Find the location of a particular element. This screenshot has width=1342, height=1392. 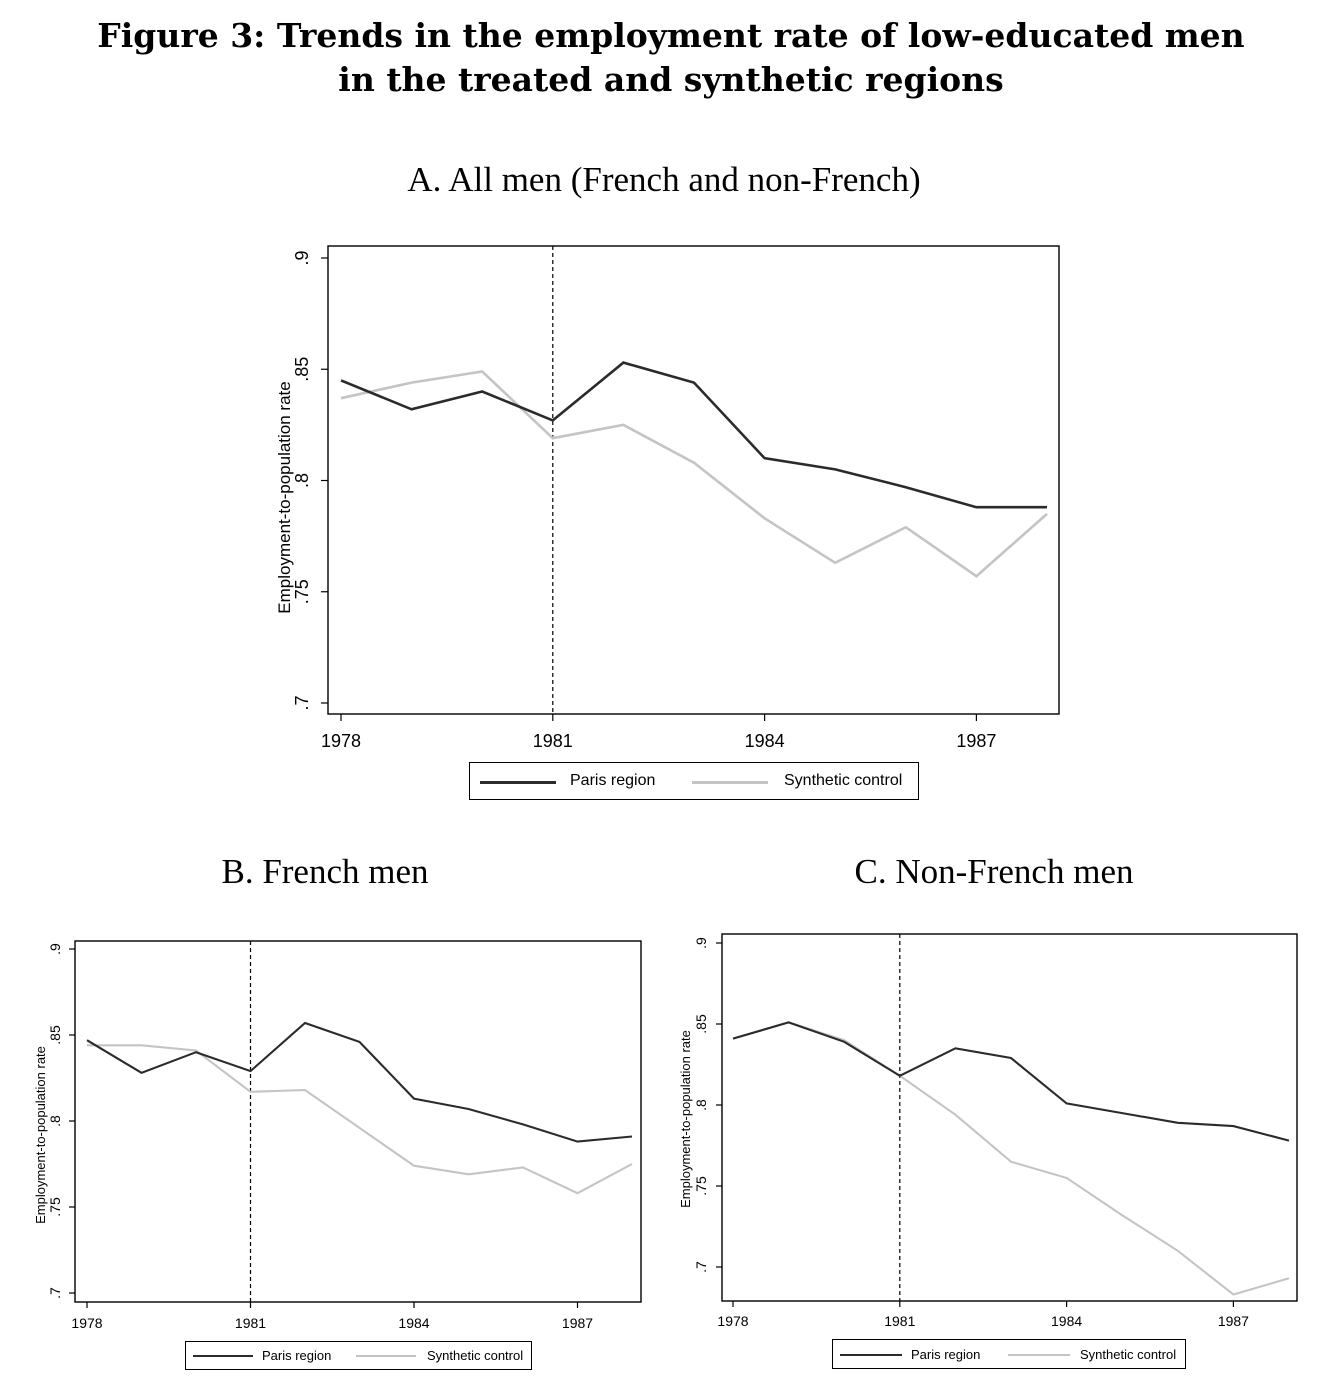

panel-b-x-tick-label-1984: 1984 is located at coordinates (413, 1323).